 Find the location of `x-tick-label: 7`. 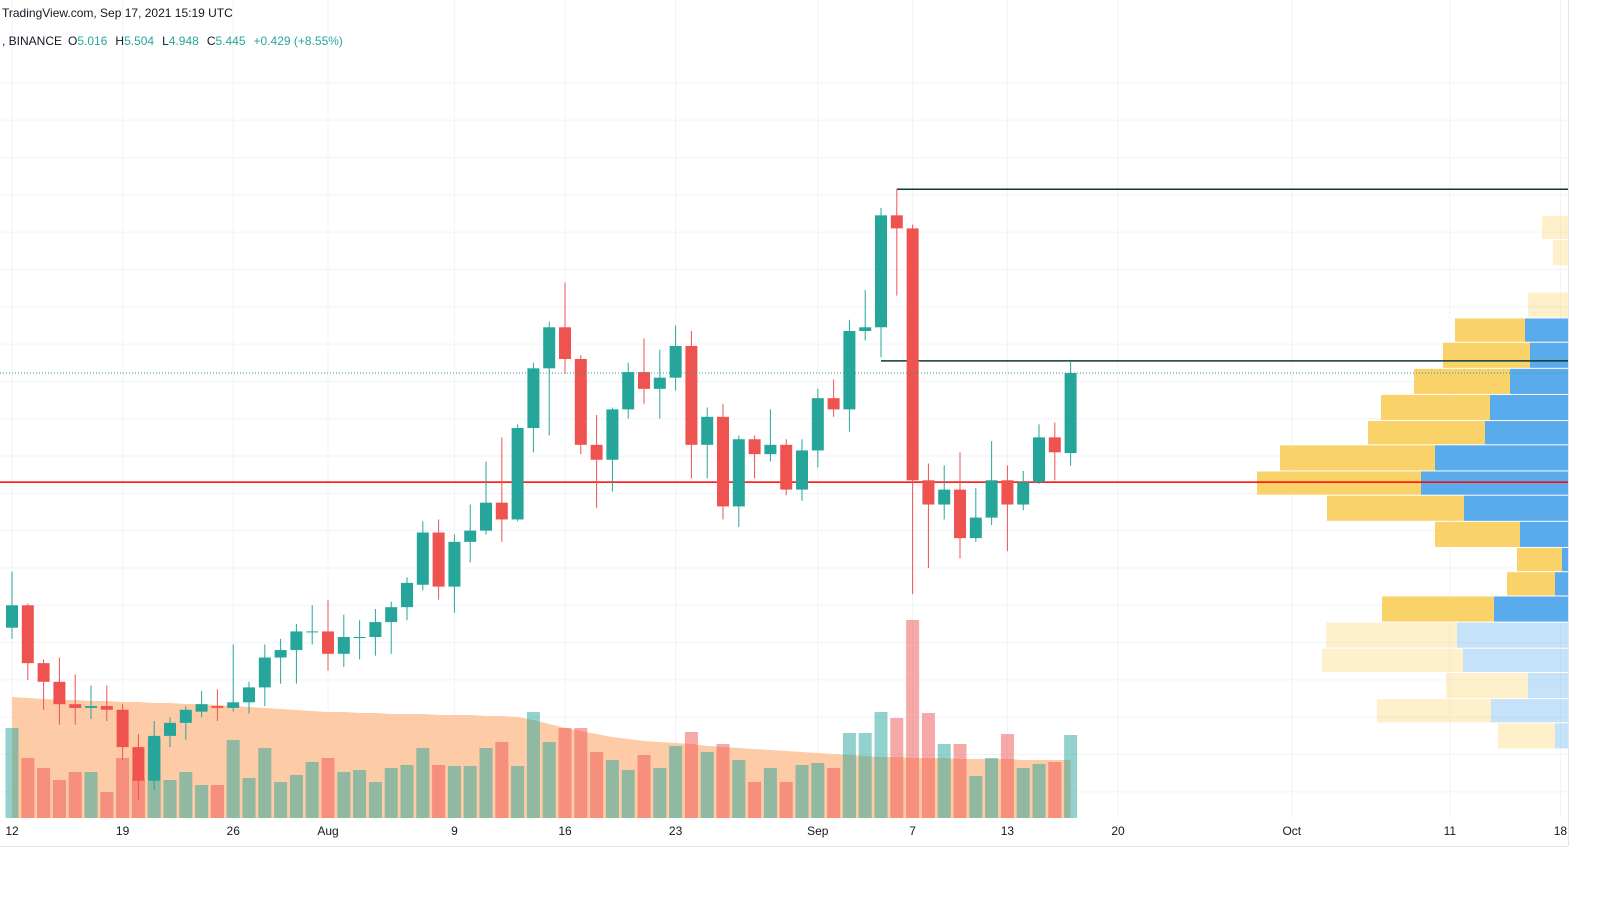

x-tick-label: 7 is located at coordinates (912, 831).